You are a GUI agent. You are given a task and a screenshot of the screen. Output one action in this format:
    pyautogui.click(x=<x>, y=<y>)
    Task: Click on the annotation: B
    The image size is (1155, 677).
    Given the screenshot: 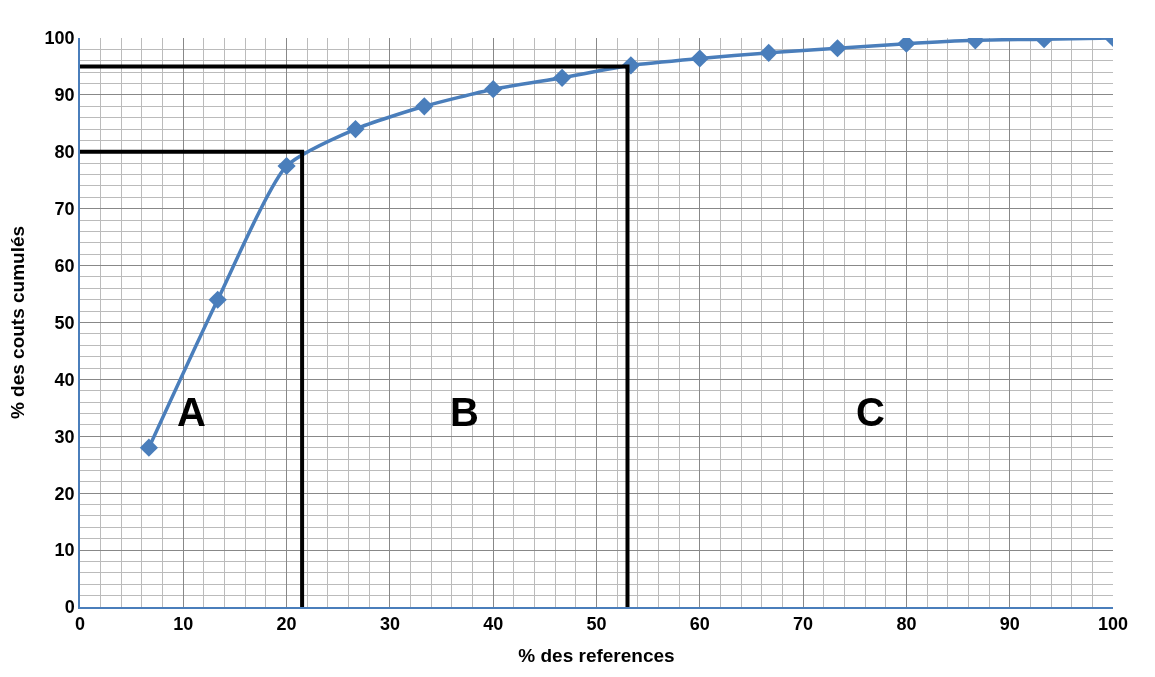 What is the action you would take?
    pyautogui.click(x=464, y=412)
    